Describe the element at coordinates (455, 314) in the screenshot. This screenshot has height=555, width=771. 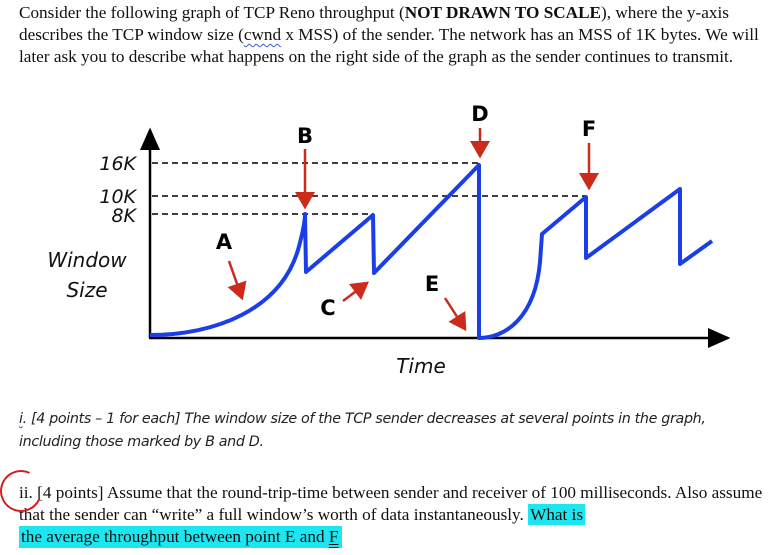
I see `arrow-e-icon` at that location.